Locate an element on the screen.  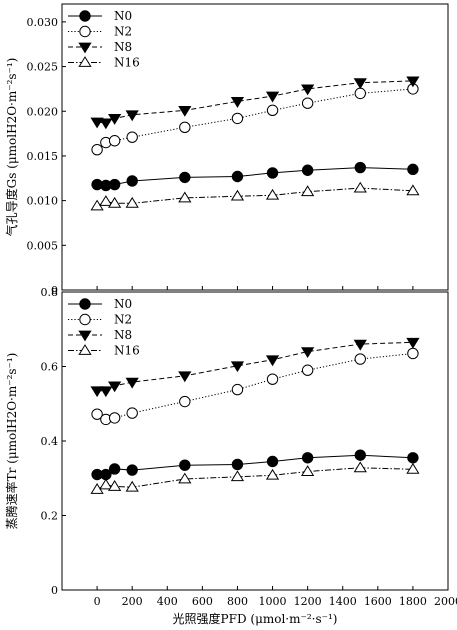
legend-label-N0: N0 is located at coordinates (123, 16).